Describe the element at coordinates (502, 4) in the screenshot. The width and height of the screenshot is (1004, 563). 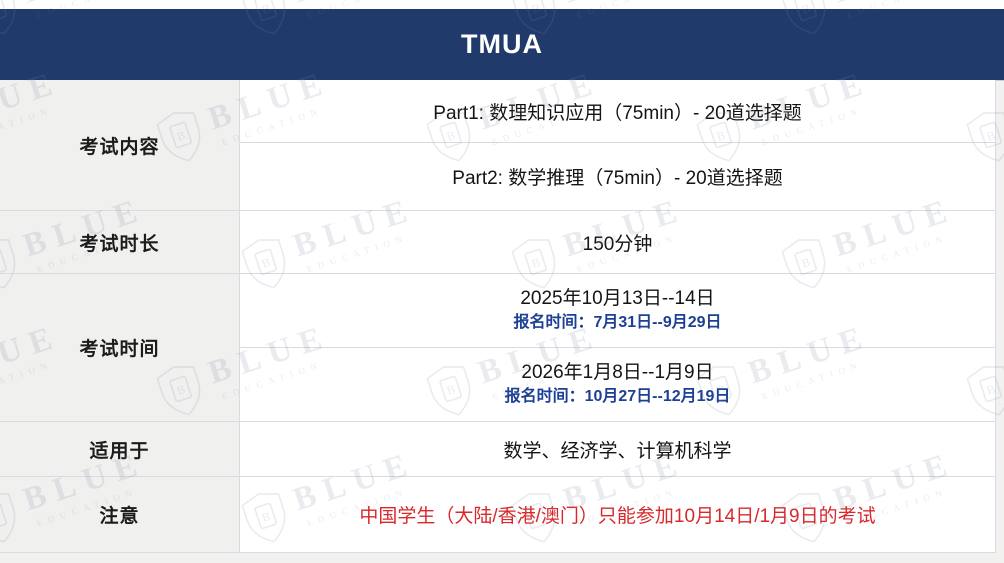
I see `page-top-margin` at that location.